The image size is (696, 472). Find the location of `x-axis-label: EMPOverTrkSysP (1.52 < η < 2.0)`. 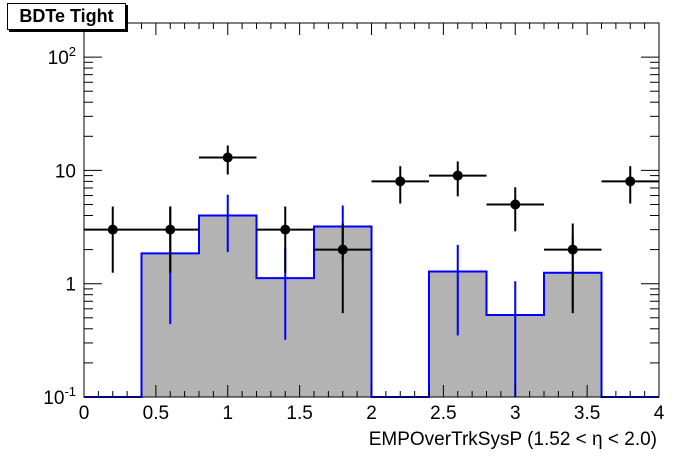

x-axis-label: EMPOverTrkSysP (1.52 < η < 2.0) is located at coordinates (513, 439).